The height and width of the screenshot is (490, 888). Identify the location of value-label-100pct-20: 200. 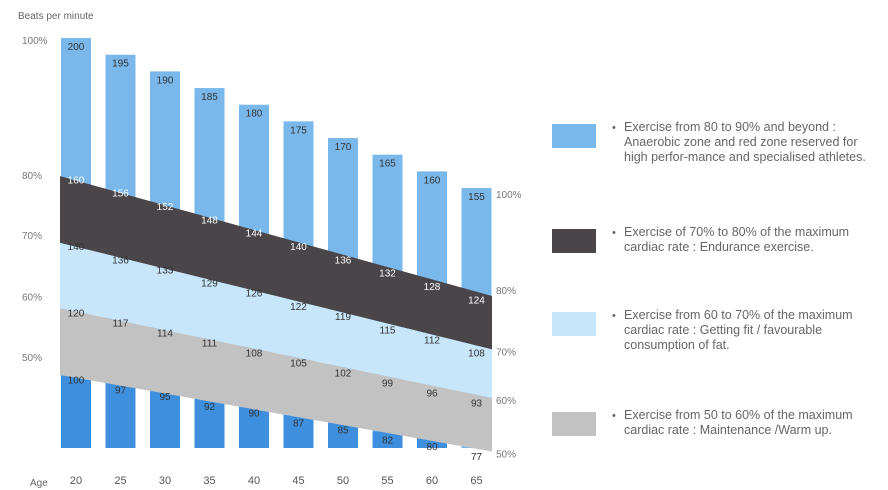
(76, 47).